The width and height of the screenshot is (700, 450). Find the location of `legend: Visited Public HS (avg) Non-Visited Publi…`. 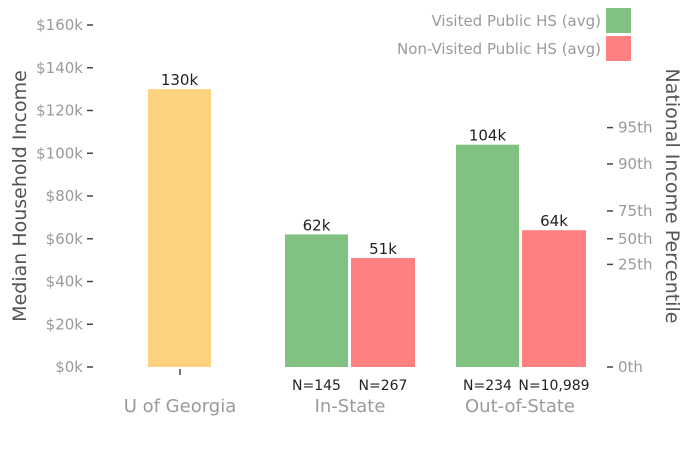

legend: Visited Public HS (avg) Non-Visited Publi… is located at coordinates (514, 34).